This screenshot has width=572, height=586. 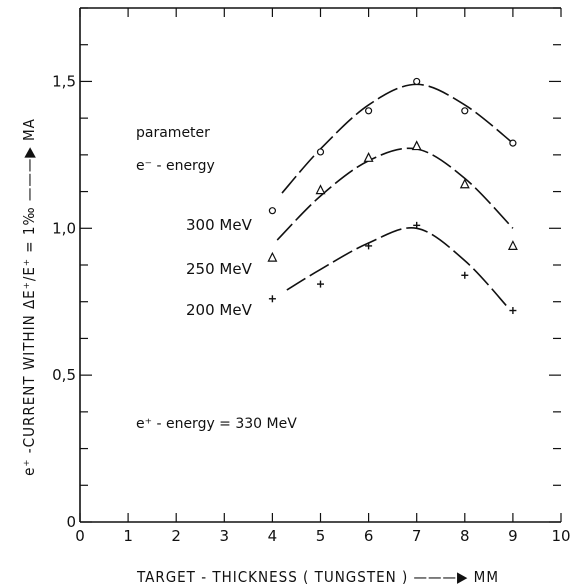 What do you see at coordinates (369, 536) in the screenshot?
I see `x-tick-label: 6` at bounding box center [369, 536].